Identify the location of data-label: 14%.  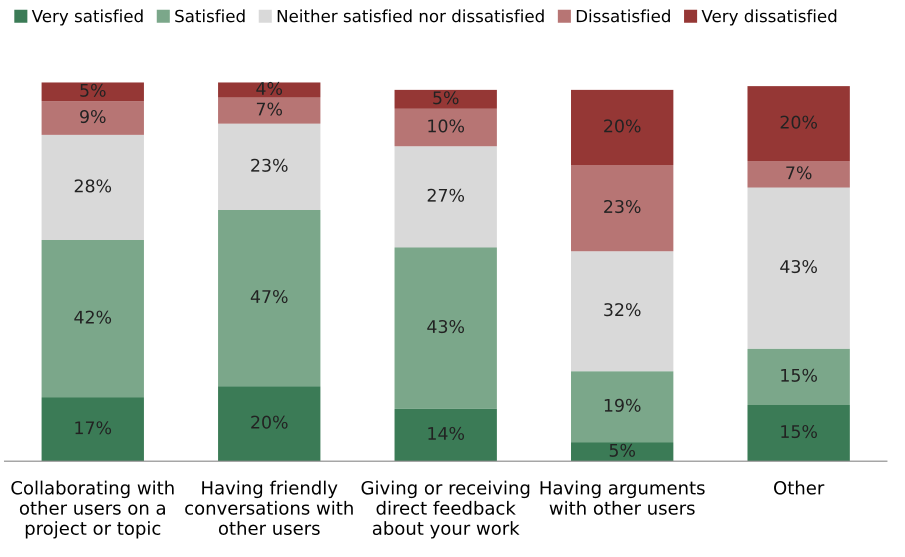
(446, 433).